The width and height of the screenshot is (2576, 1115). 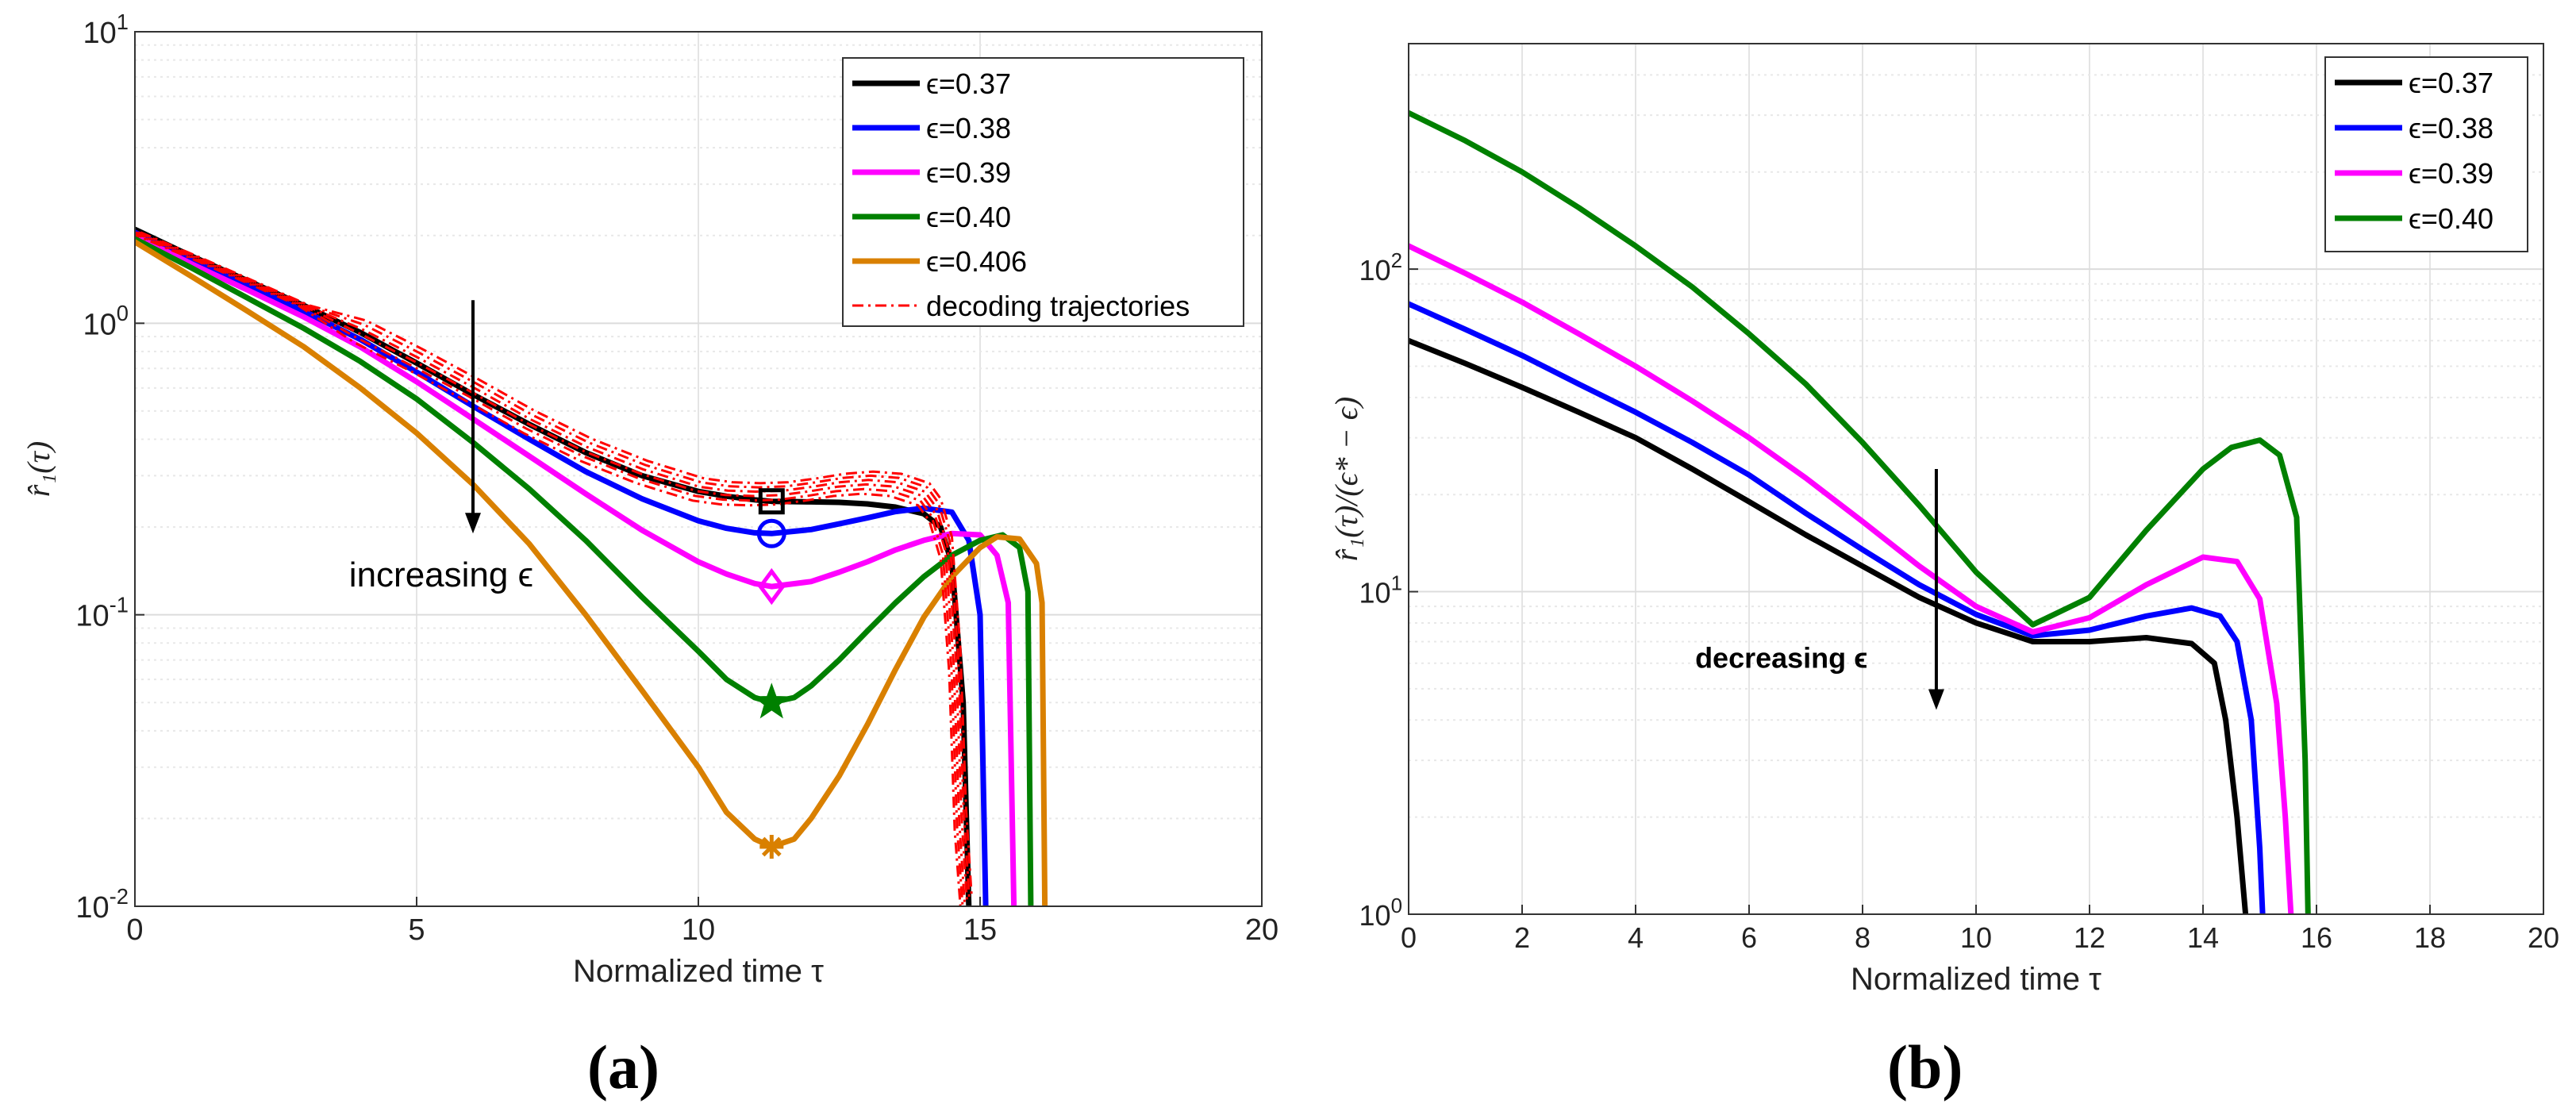 What do you see at coordinates (102, 904) in the screenshot?
I see `y-tick-label: 10⁻²` at bounding box center [102, 904].